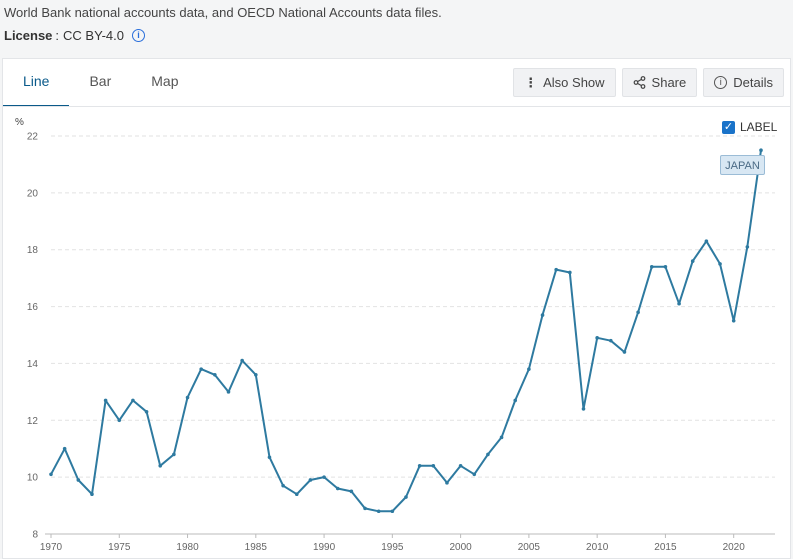  I want to click on y-tick-label: 8, so click(35, 535).